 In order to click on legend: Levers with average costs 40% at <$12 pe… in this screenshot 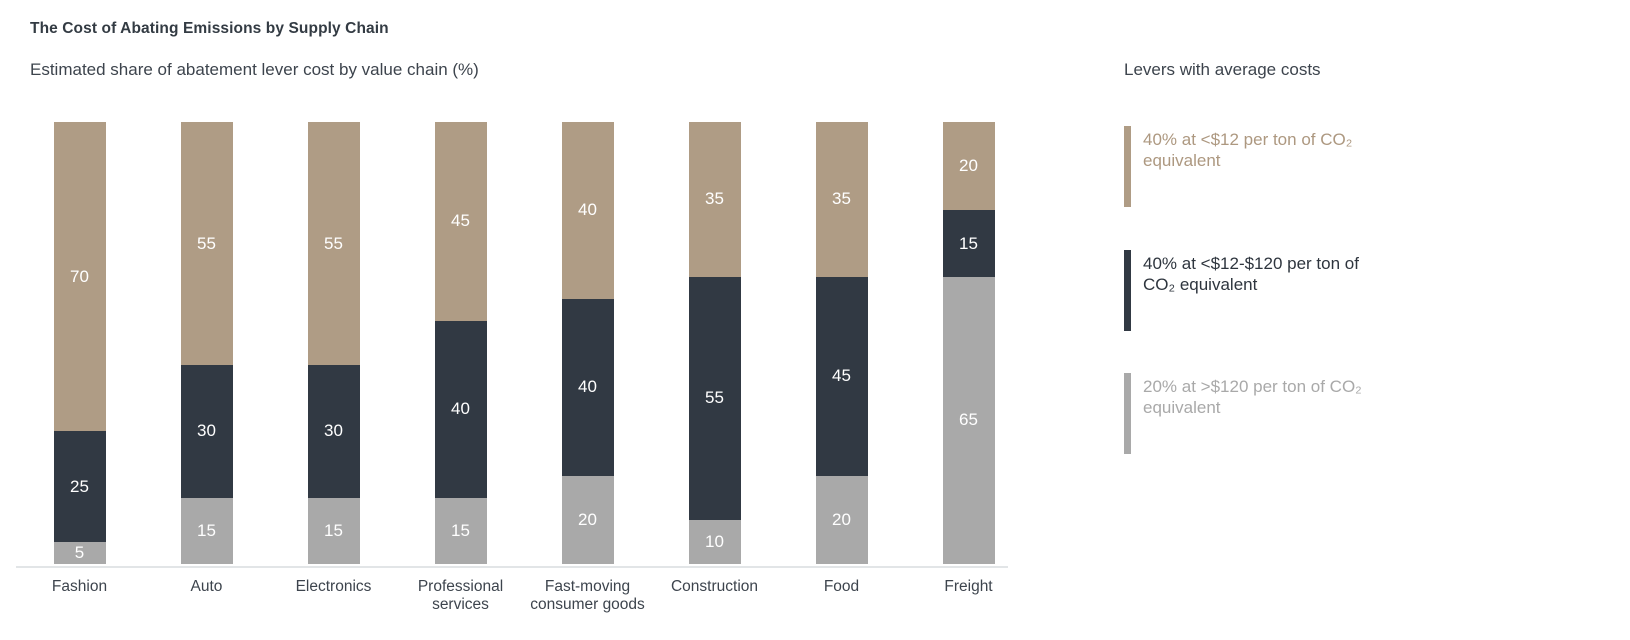, I will do `click(1269, 257)`.